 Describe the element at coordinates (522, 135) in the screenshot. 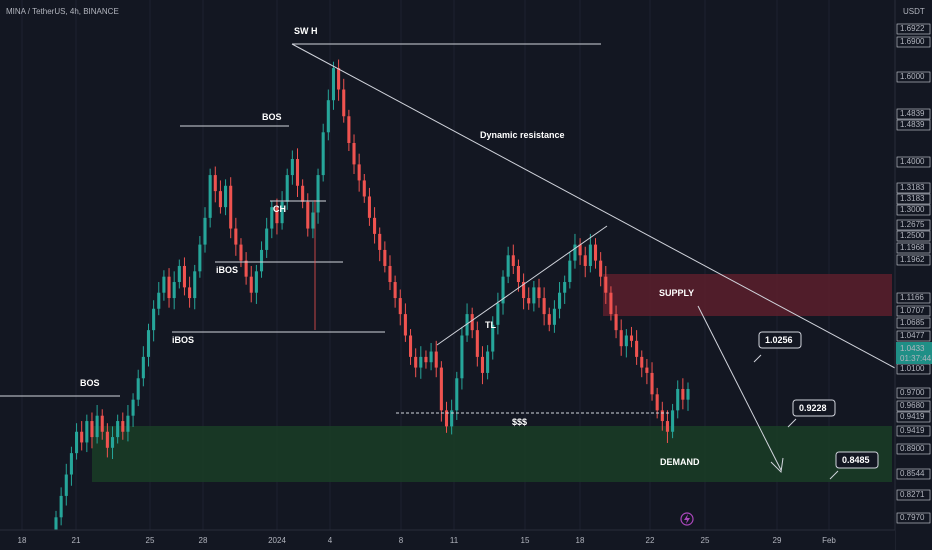

I see `dynamic-resistance-label: Dynamic resistance` at that location.